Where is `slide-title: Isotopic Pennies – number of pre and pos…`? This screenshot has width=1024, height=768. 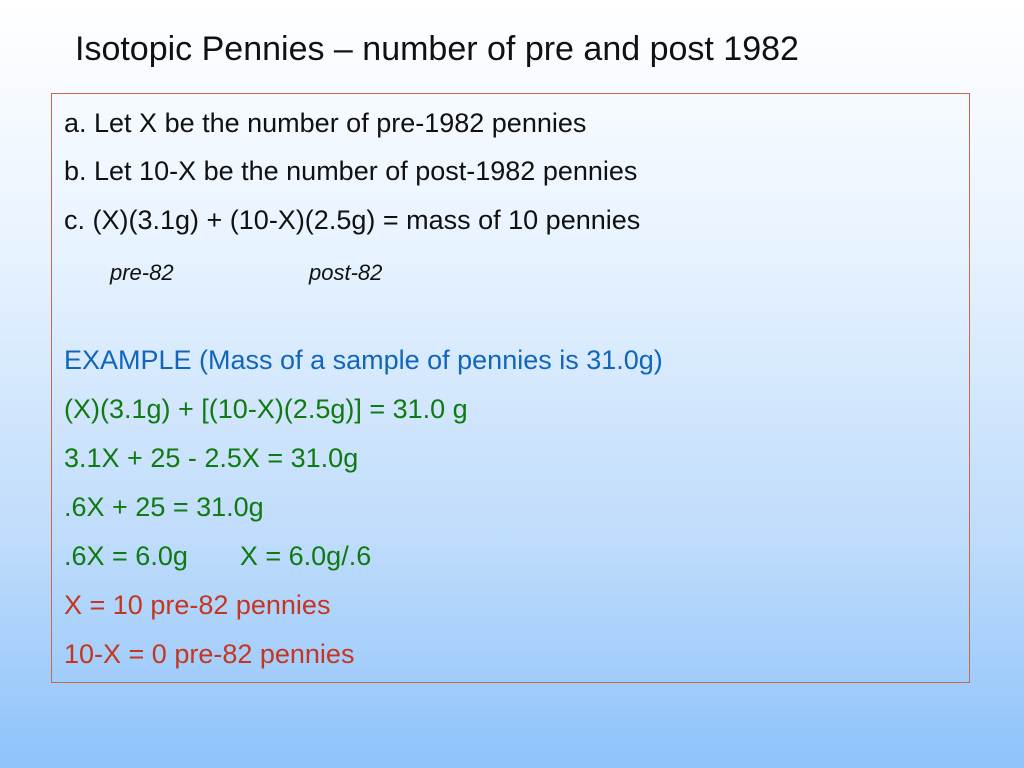 slide-title: Isotopic Pennies – number of pre and pos… is located at coordinates (437, 49).